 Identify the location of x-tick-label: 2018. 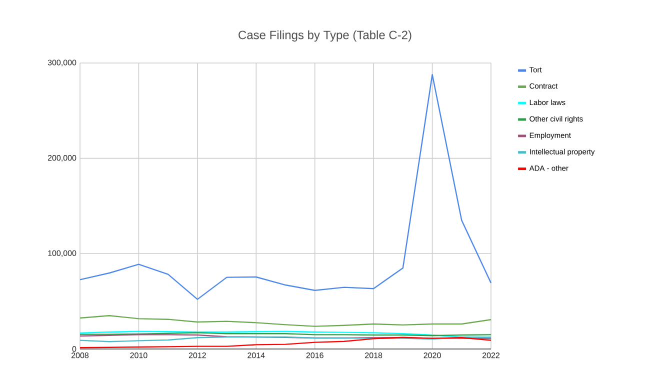
(373, 355).